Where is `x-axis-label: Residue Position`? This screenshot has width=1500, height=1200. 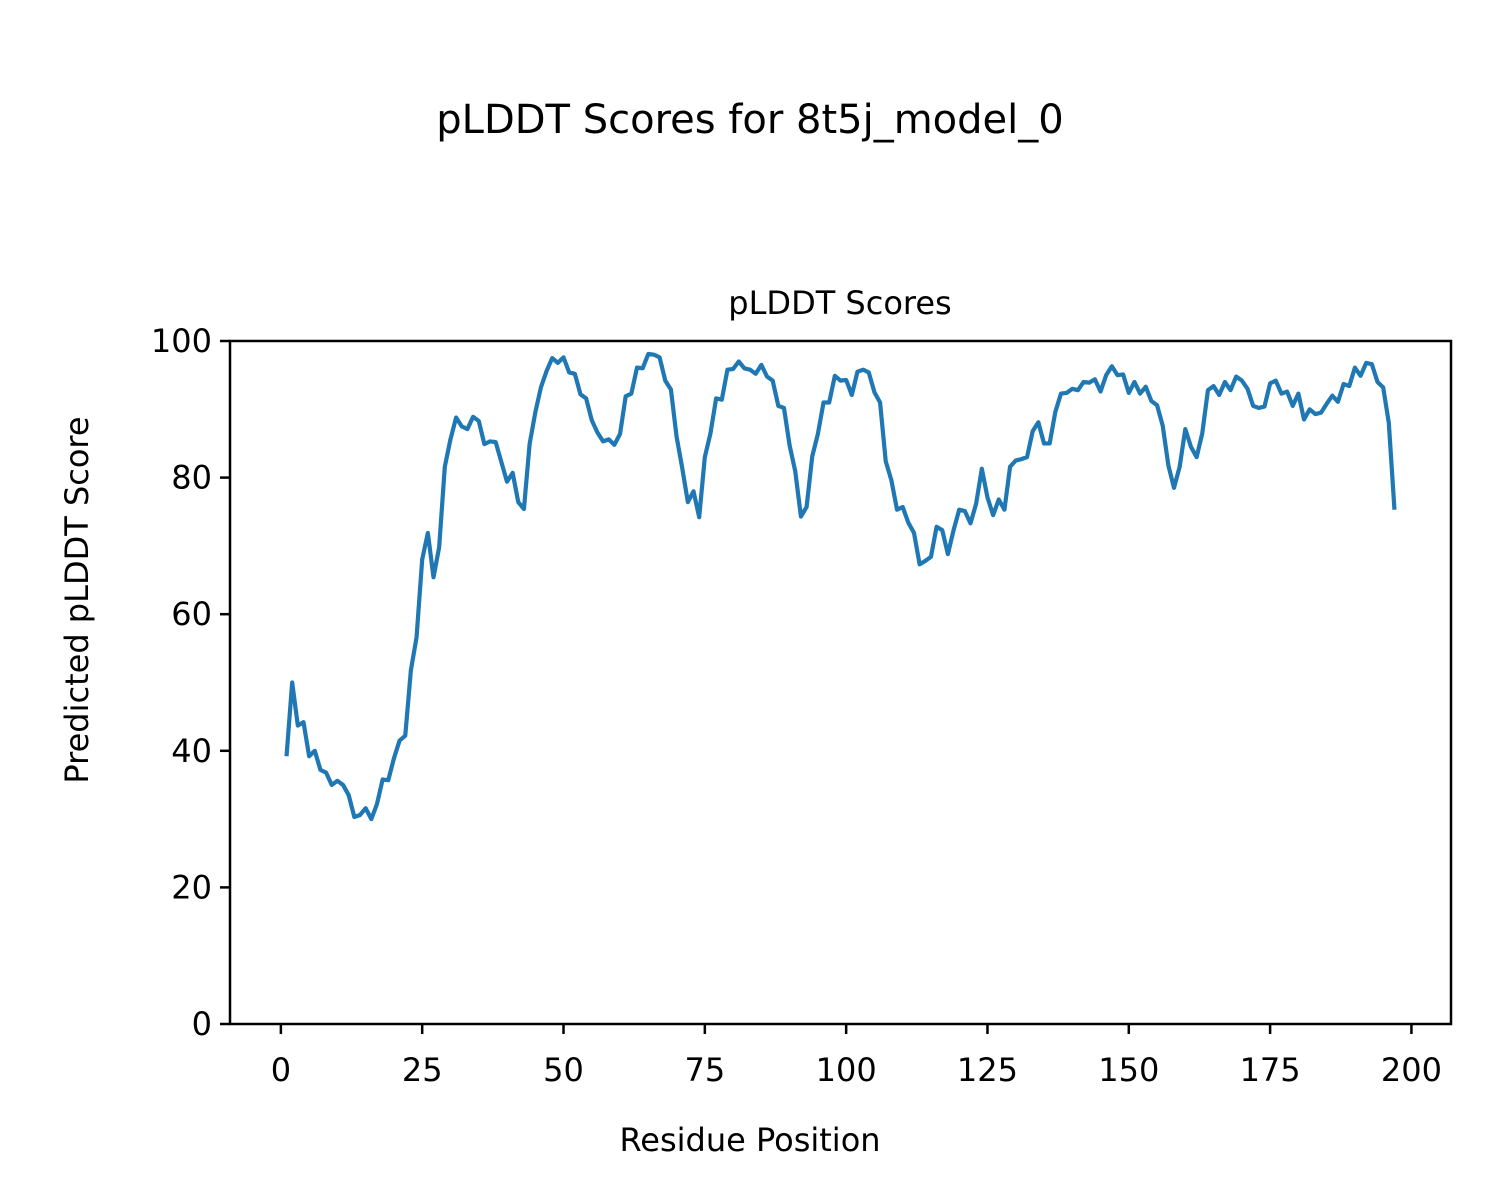
x-axis-label: Residue Position is located at coordinates (749, 1140).